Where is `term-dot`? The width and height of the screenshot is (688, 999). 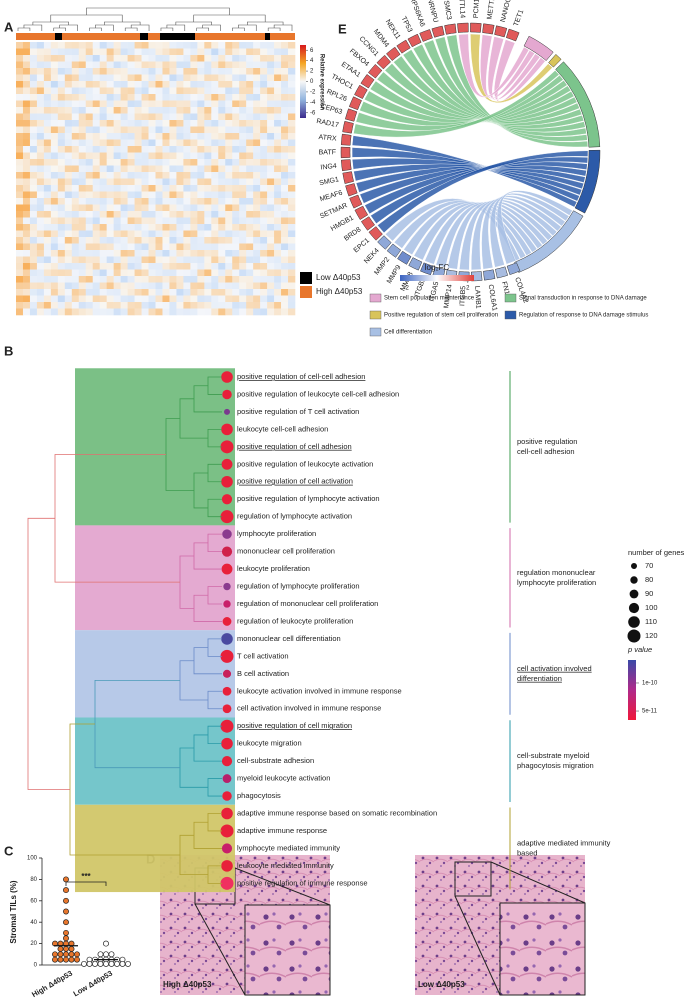
term-dot is located at coordinates (227, 517).